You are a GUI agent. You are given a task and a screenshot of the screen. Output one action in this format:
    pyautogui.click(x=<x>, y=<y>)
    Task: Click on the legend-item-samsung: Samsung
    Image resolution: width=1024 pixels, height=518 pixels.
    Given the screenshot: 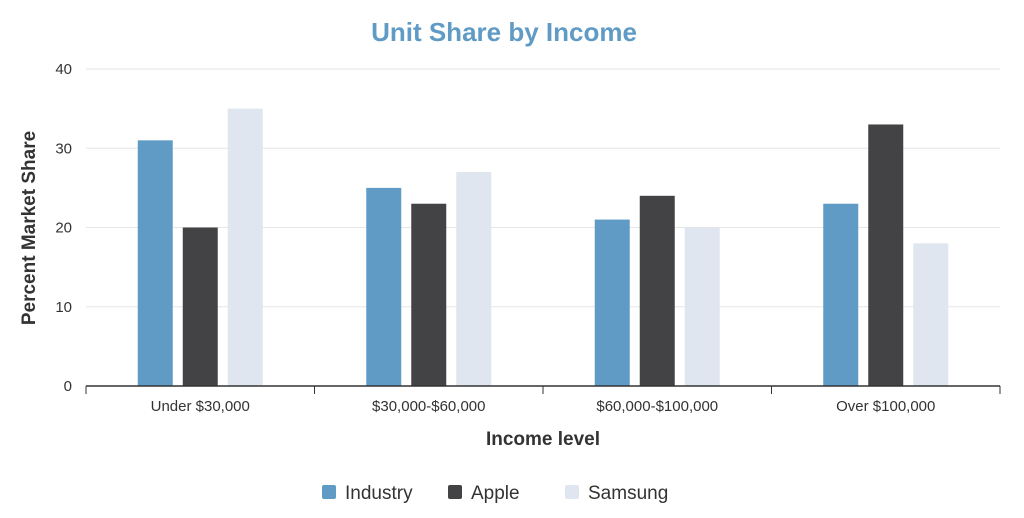 What is the action you would take?
    pyautogui.click(x=616, y=493)
    